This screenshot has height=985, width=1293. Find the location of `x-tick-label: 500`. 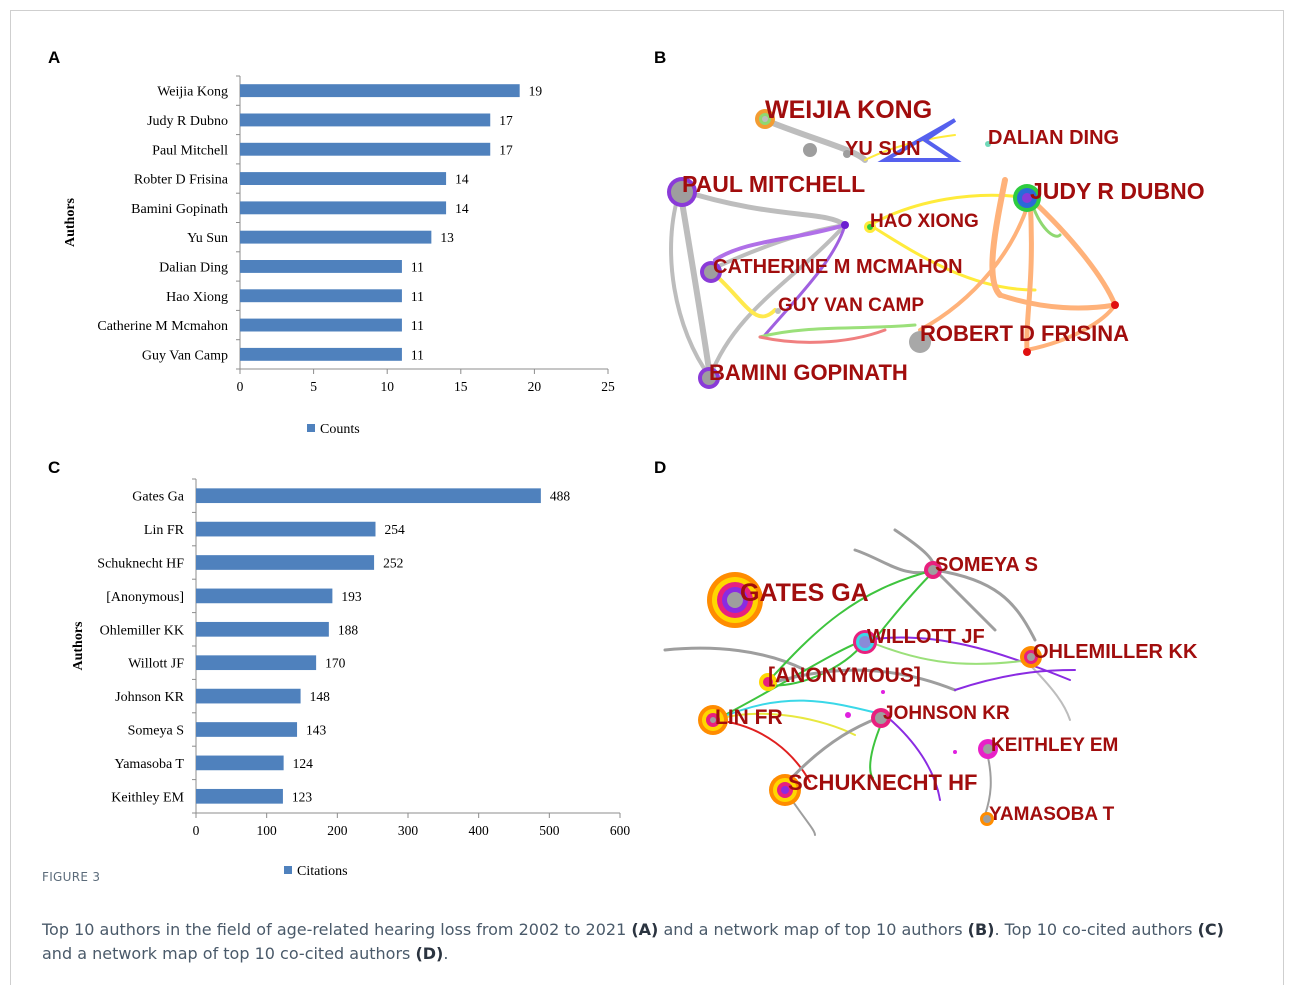

x-tick-label: 500 is located at coordinates (549, 830).